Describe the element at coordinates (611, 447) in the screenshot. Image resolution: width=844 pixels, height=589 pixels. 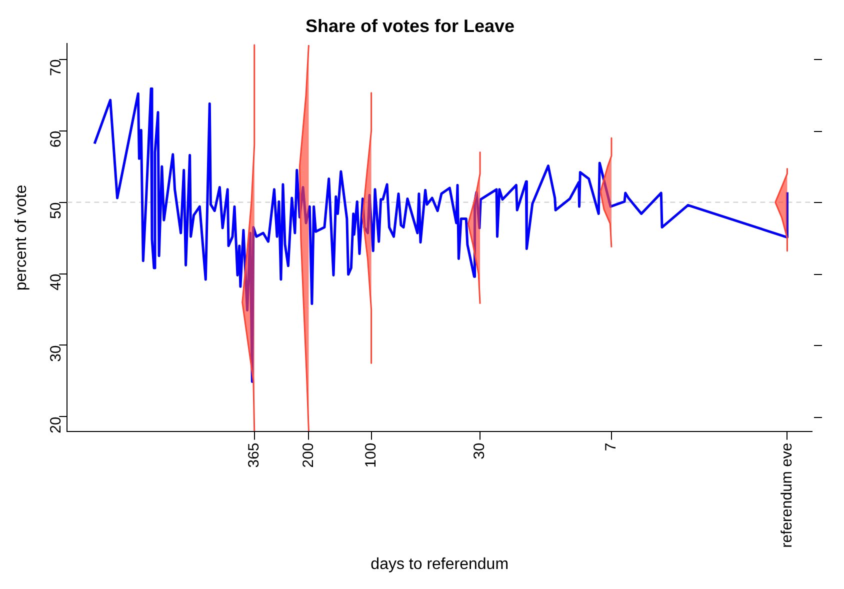
I see `x-tick-label: 7` at that location.